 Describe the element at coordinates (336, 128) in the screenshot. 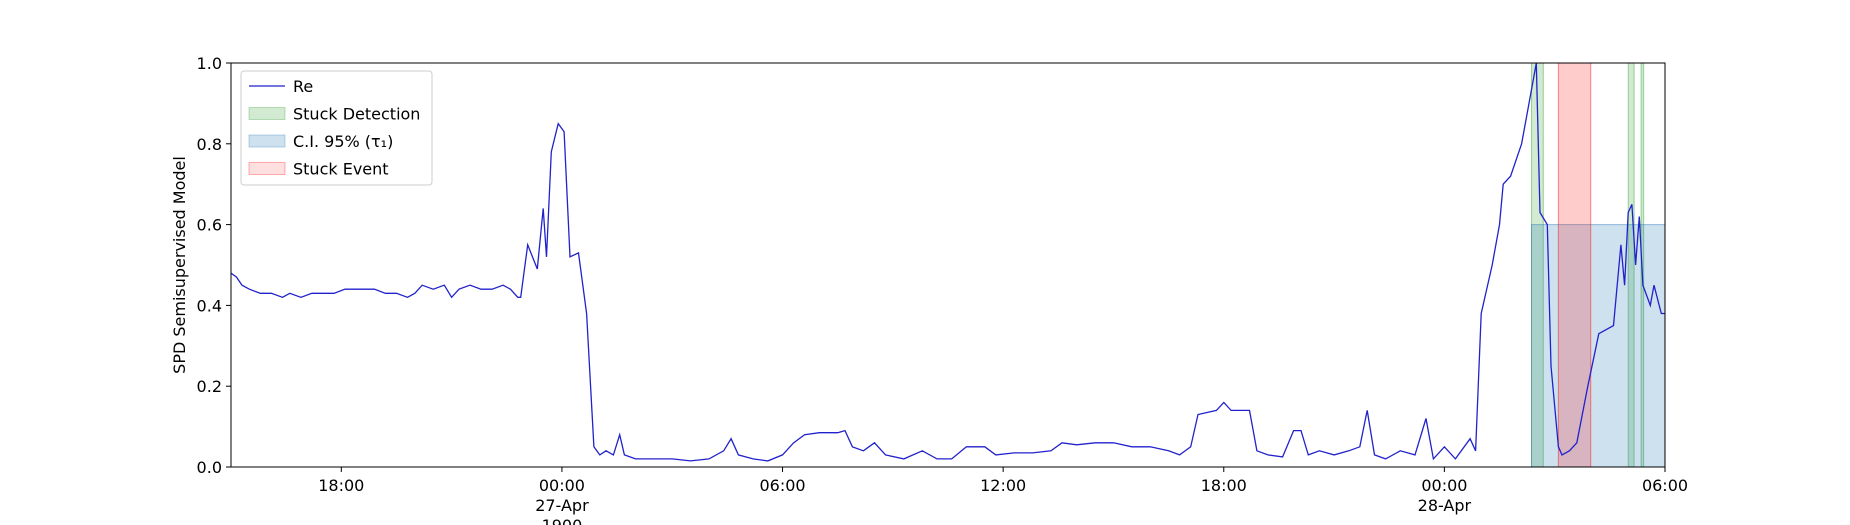

I see `legend-box` at that location.